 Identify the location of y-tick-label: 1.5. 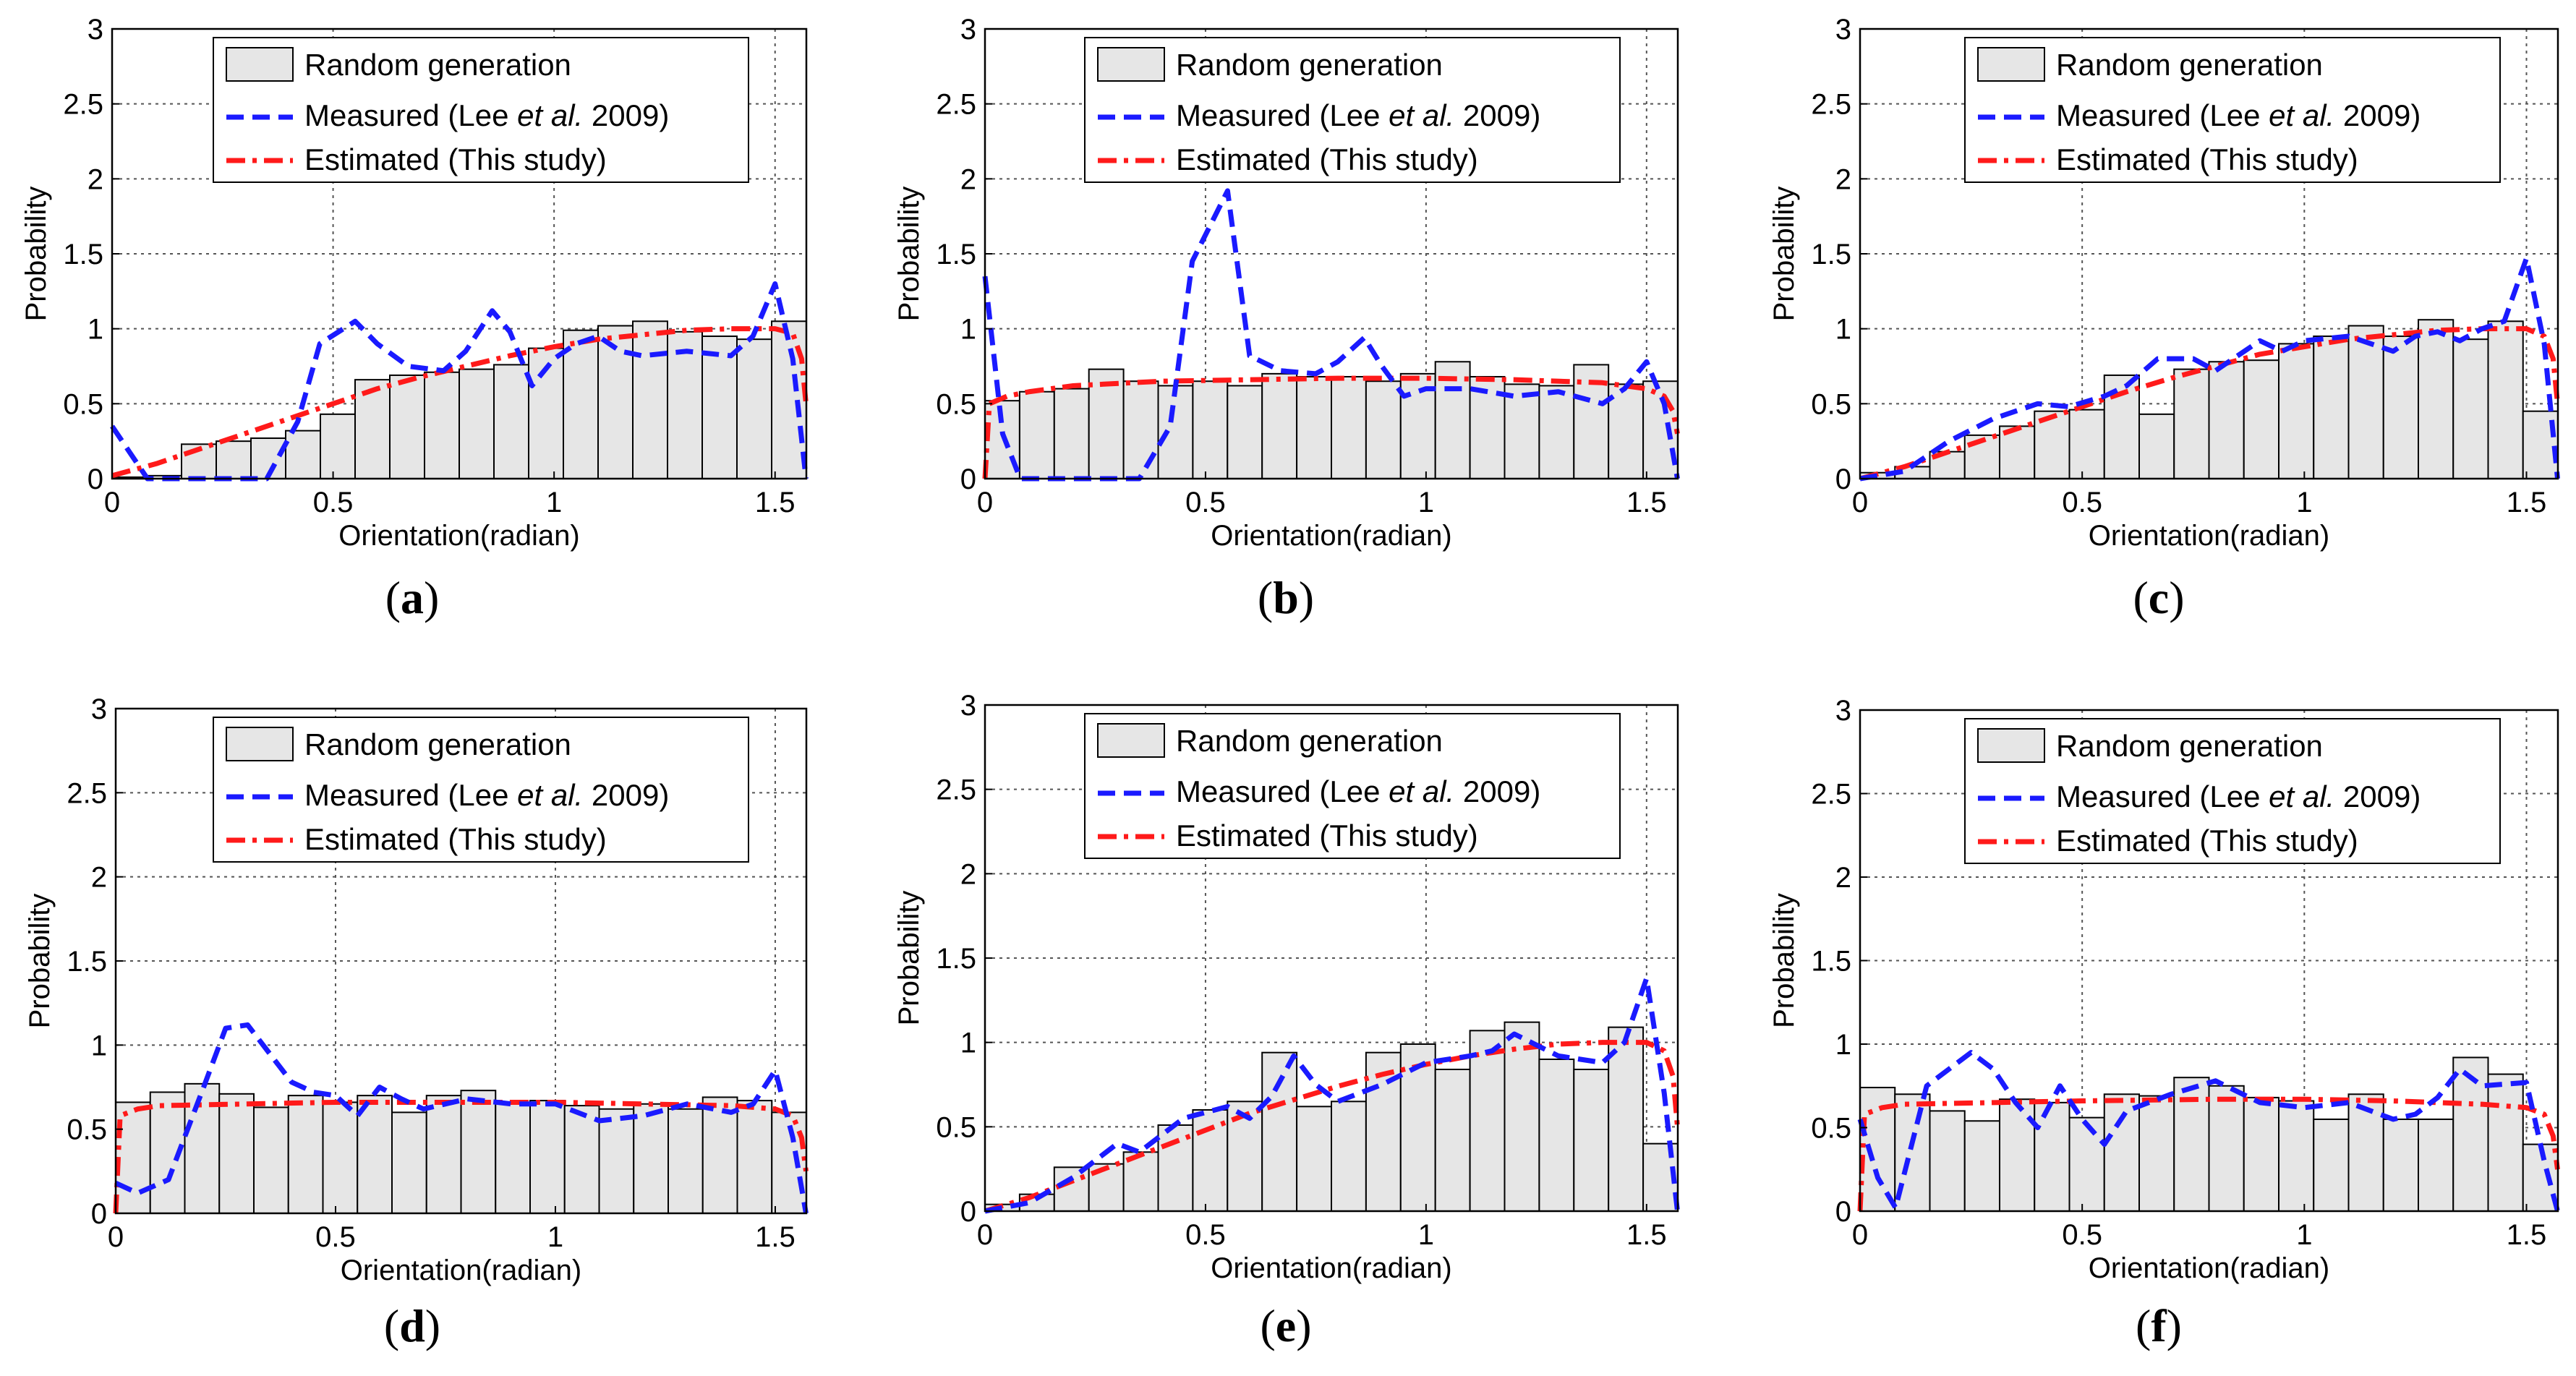
(1831, 962).